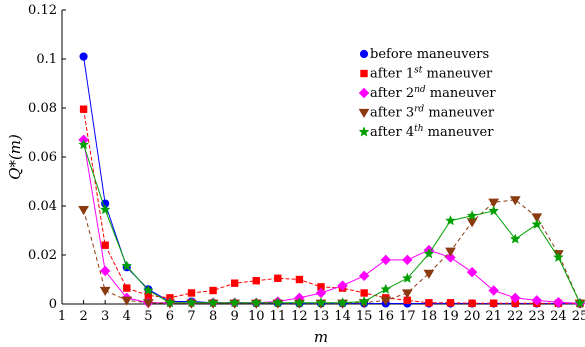 The height and width of the screenshot is (347, 585). What do you see at coordinates (578, 316) in the screenshot?
I see `x-tick-label: 25` at bounding box center [578, 316].